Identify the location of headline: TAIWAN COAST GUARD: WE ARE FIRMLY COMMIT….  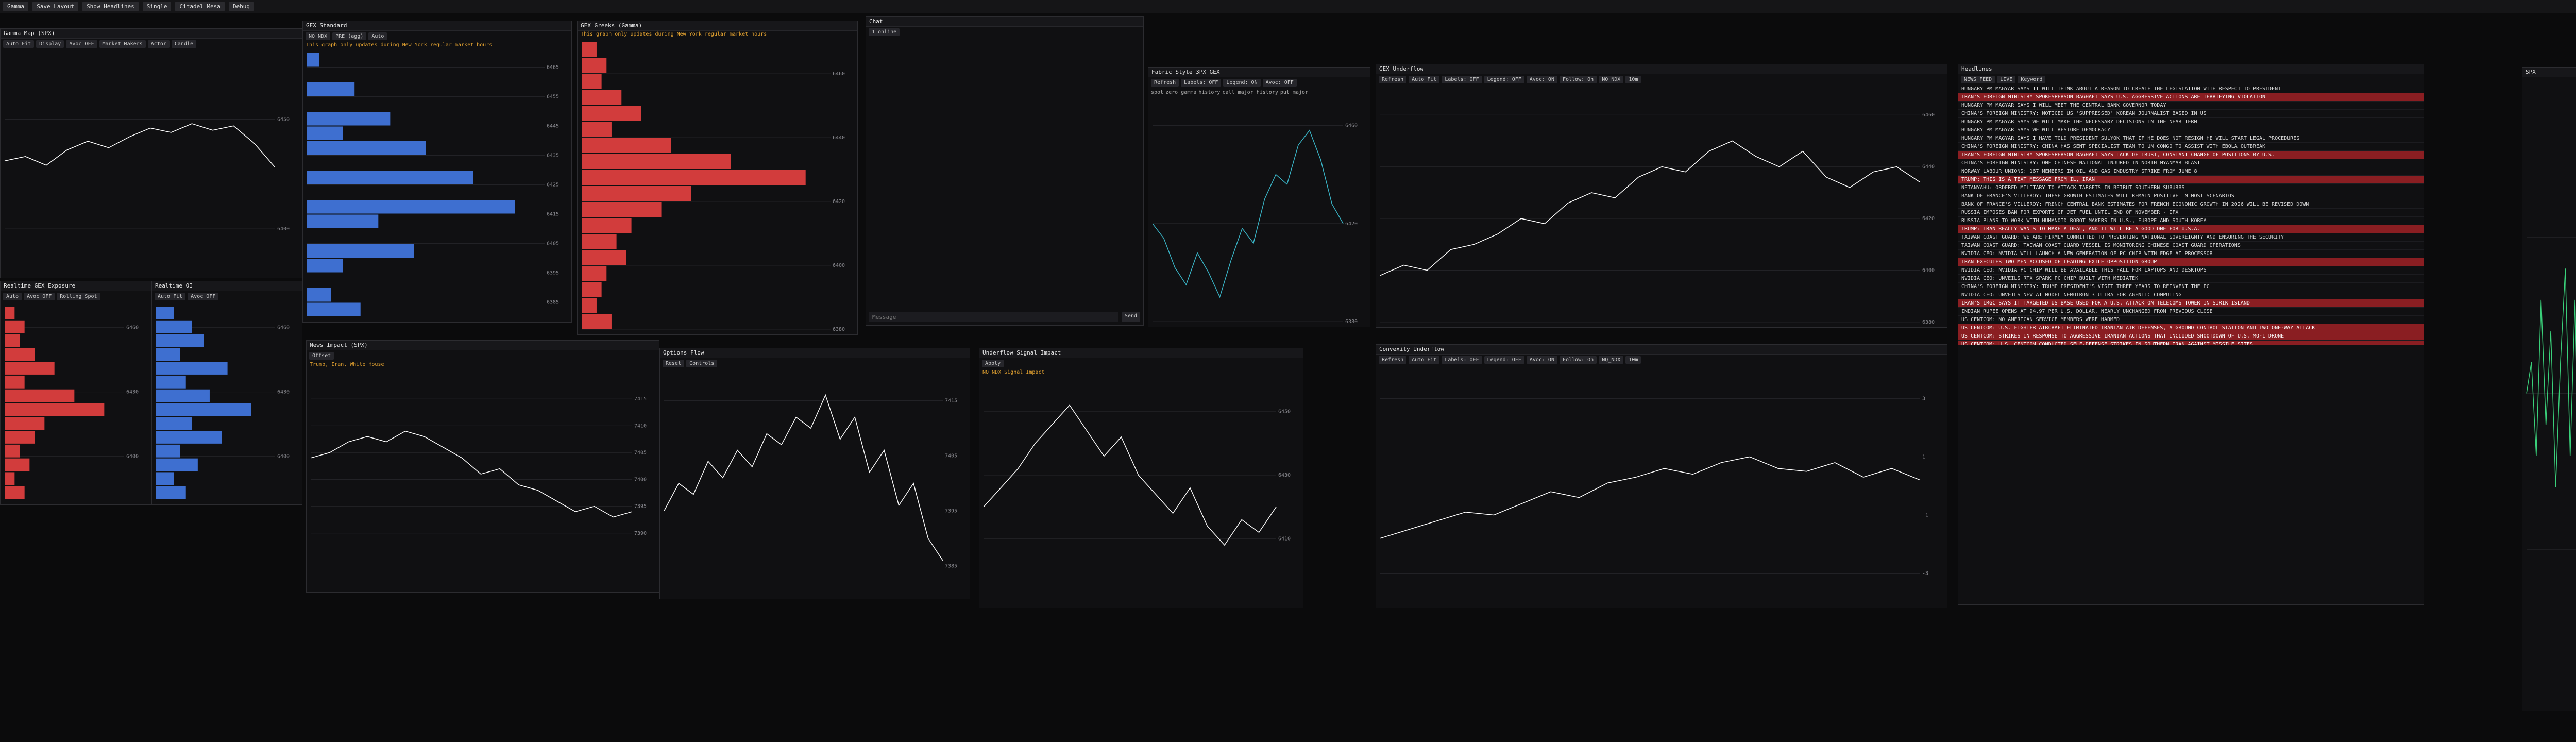
(2191, 237).